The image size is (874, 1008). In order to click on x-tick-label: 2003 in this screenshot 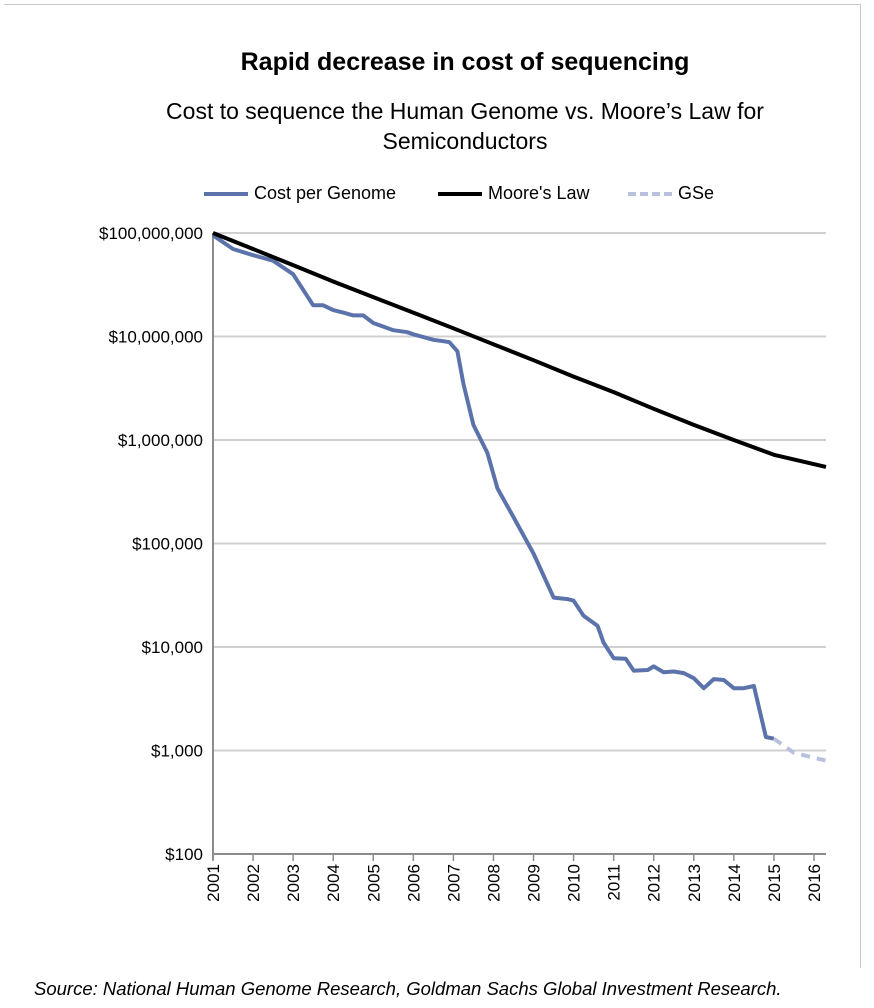, I will do `click(293, 883)`.